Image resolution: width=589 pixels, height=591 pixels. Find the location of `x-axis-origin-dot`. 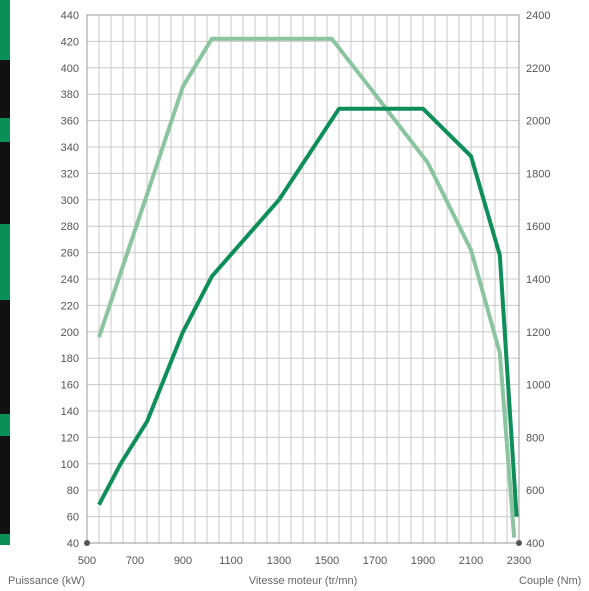

x-axis-origin-dot is located at coordinates (87, 543).